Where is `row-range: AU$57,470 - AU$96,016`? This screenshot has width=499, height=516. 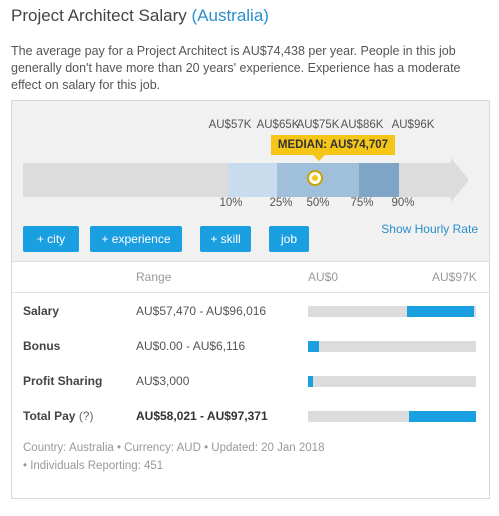
row-range: AU$57,470 - AU$96,016 is located at coordinates (201, 311).